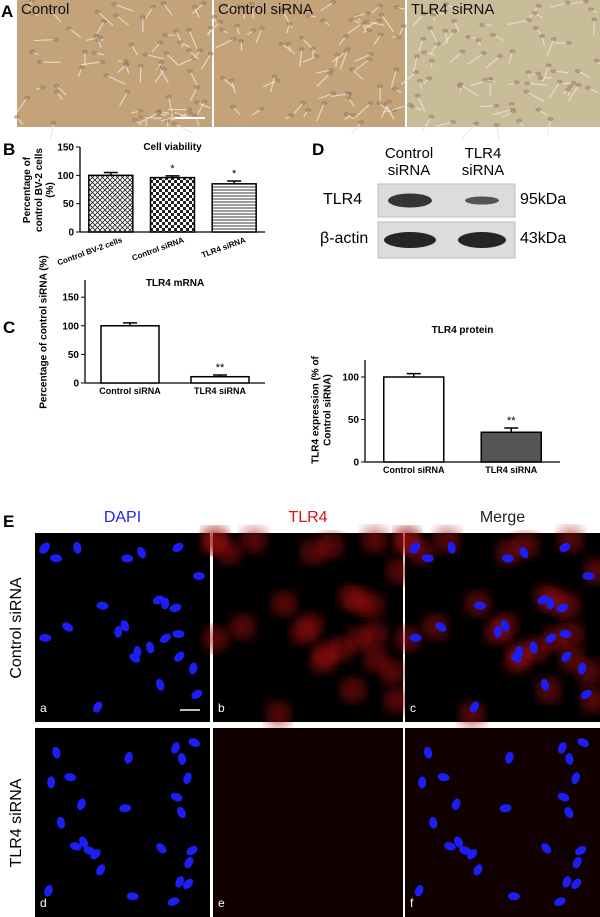  What do you see at coordinates (172, 147) in the screenshot?
I see `chart-title: Cell viability` at bounding box center [172, 147].